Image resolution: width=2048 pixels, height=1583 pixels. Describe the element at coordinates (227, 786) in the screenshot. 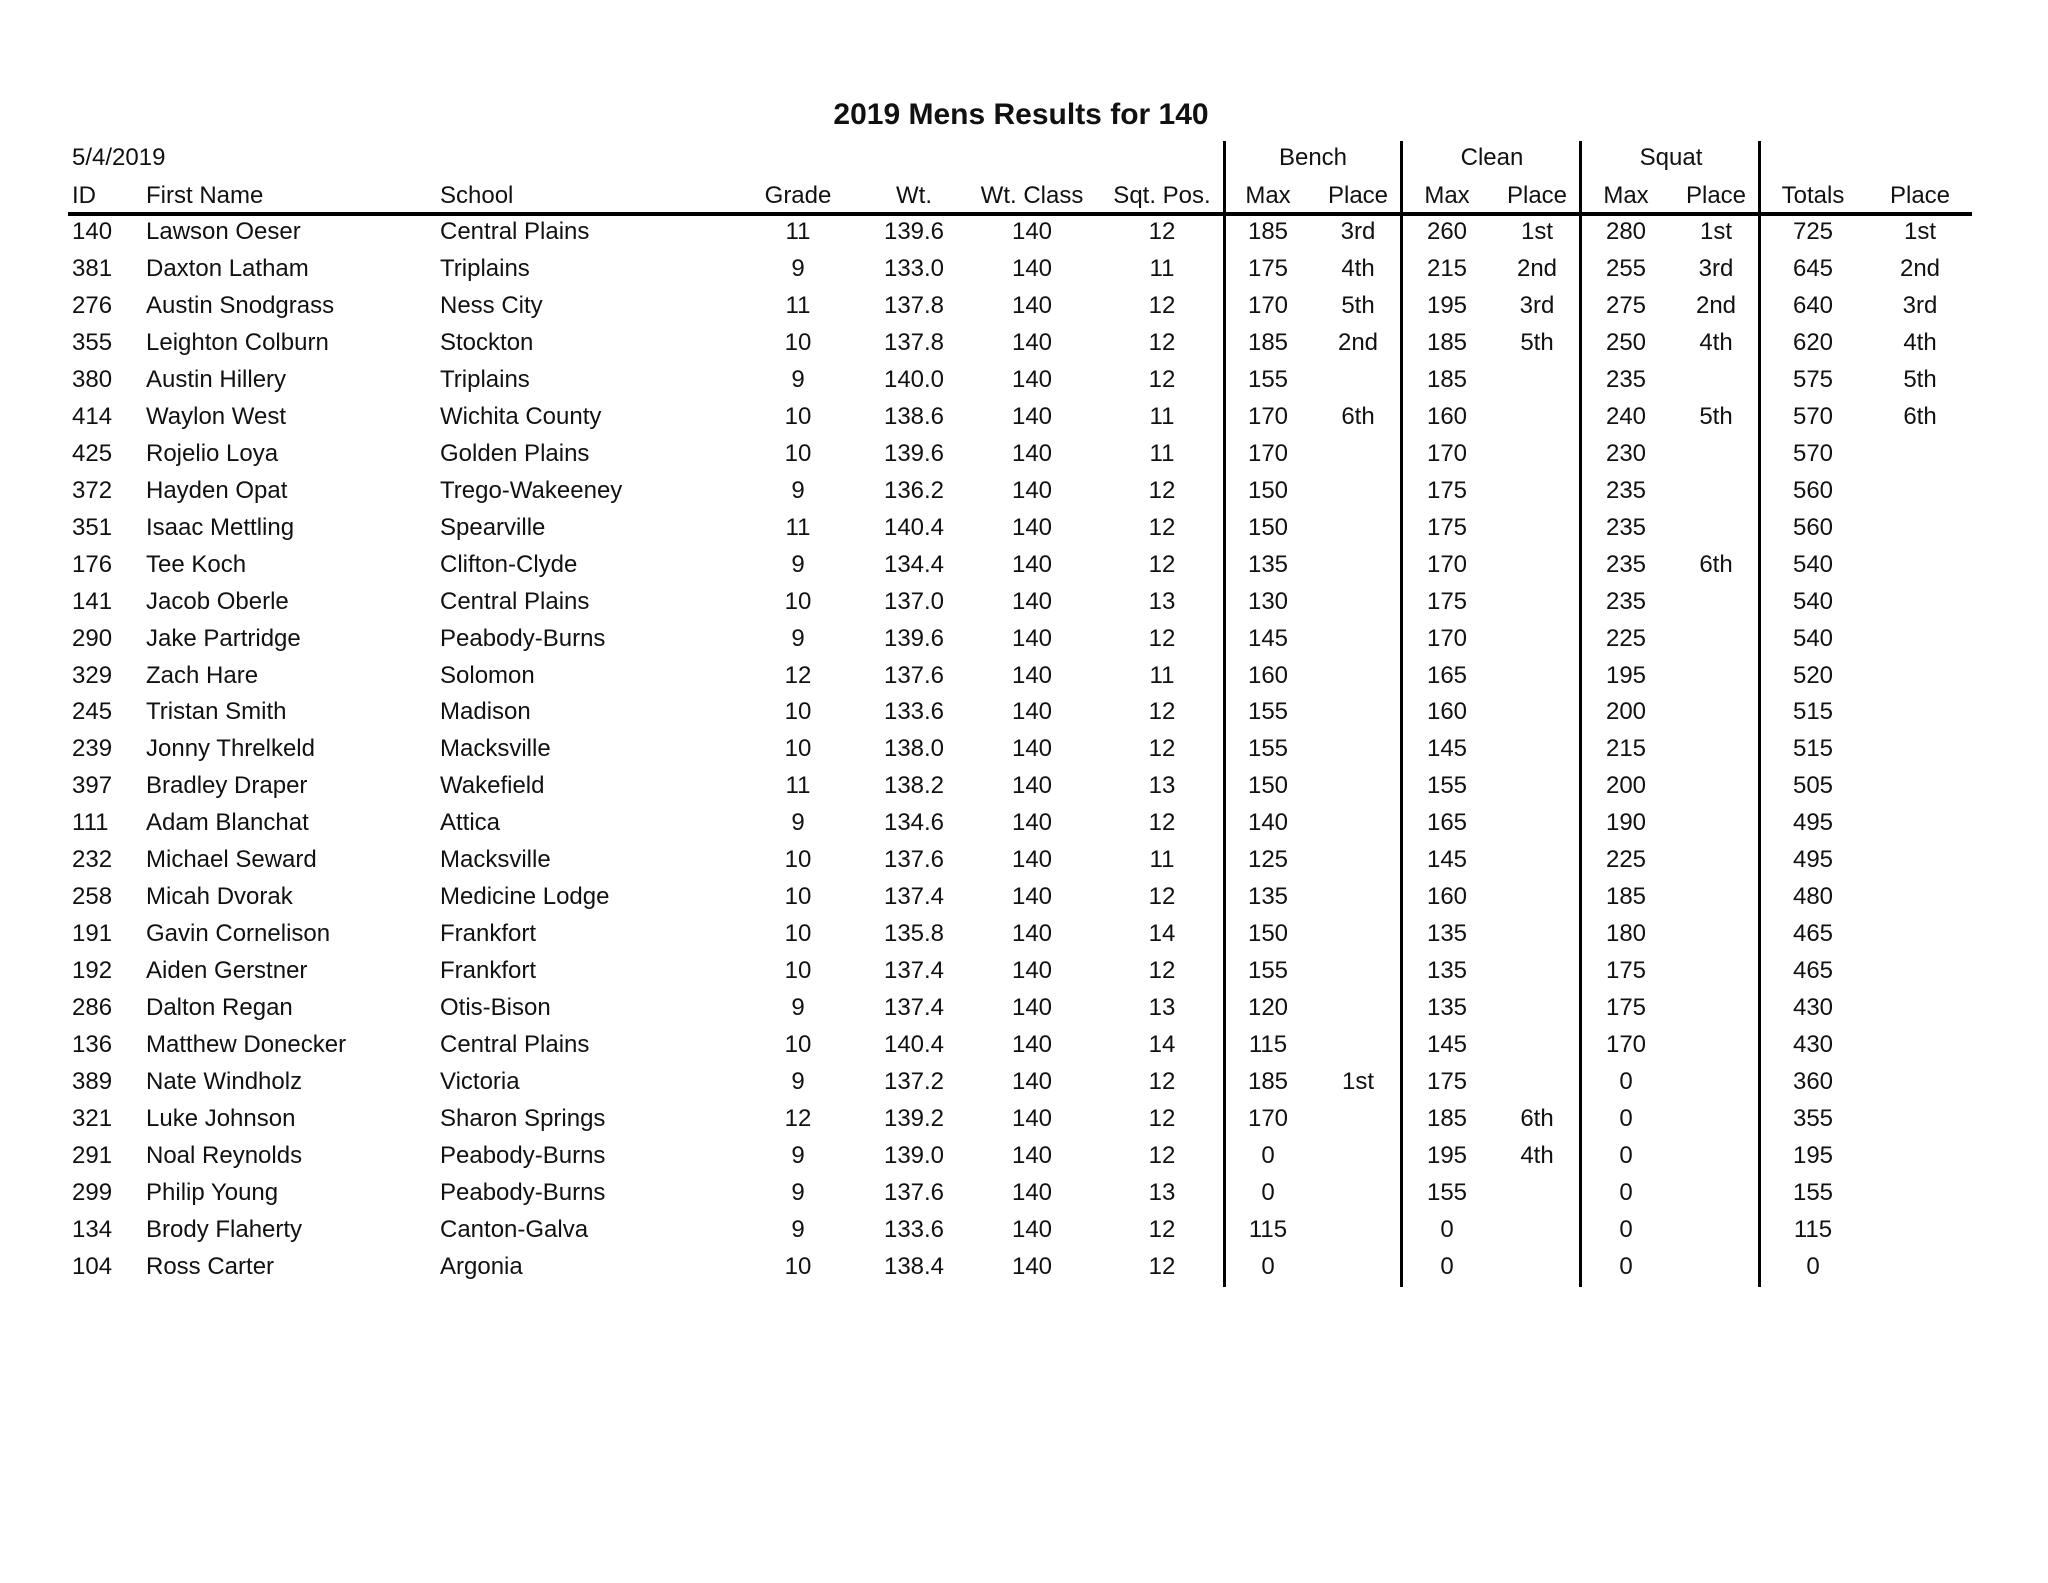

I see `cell-first-name: Bradley Draper` at that location.